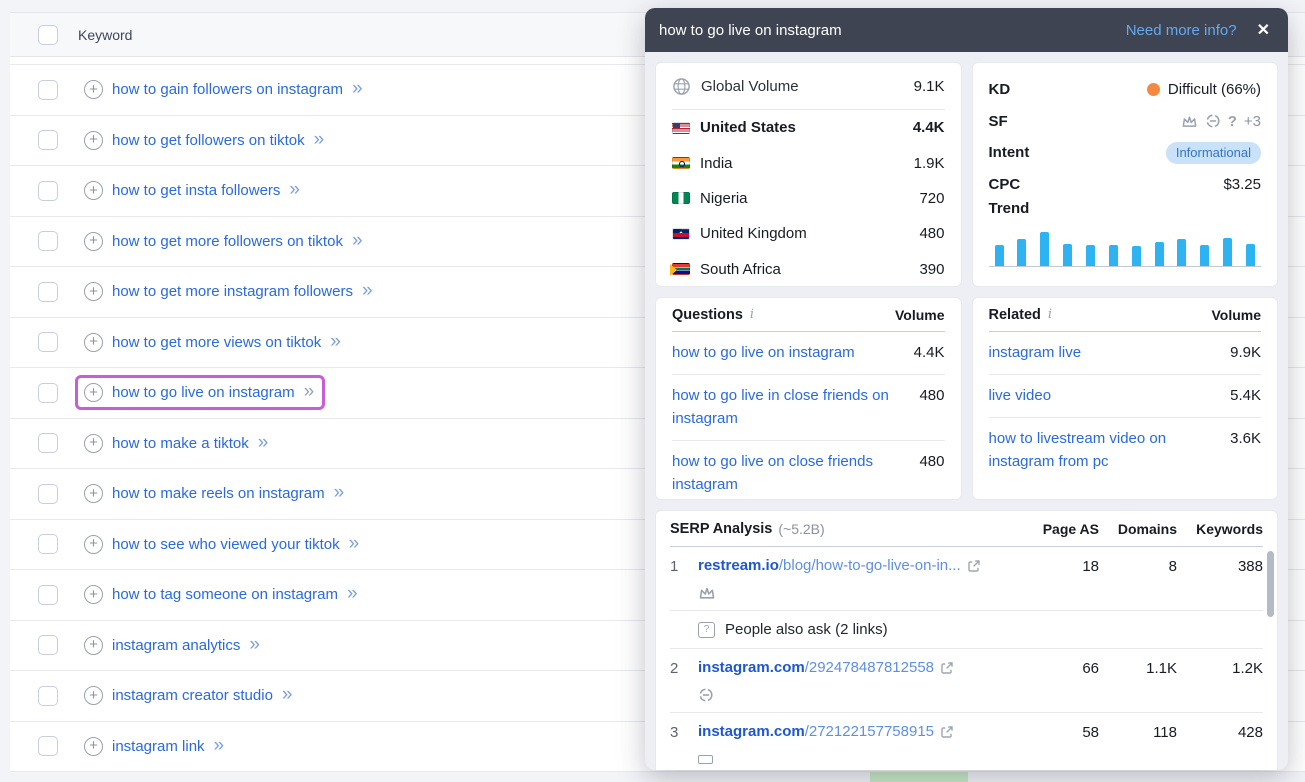 Image resolution: width=1305 pixels, height=782 pixels. What do you see at coordinates (180, 443) in the screenshot?
I see `keyword-link: how to make a tiktok` at bounding box center [180, 443].